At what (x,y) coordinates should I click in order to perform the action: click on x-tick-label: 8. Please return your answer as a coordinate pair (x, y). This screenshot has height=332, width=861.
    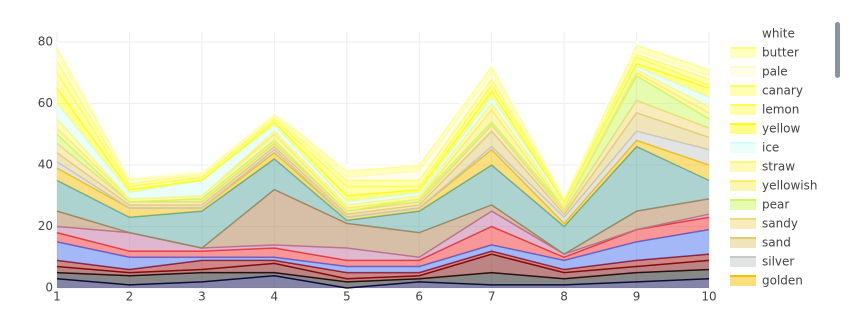
    Looking at the image, I should click on (564, 297).